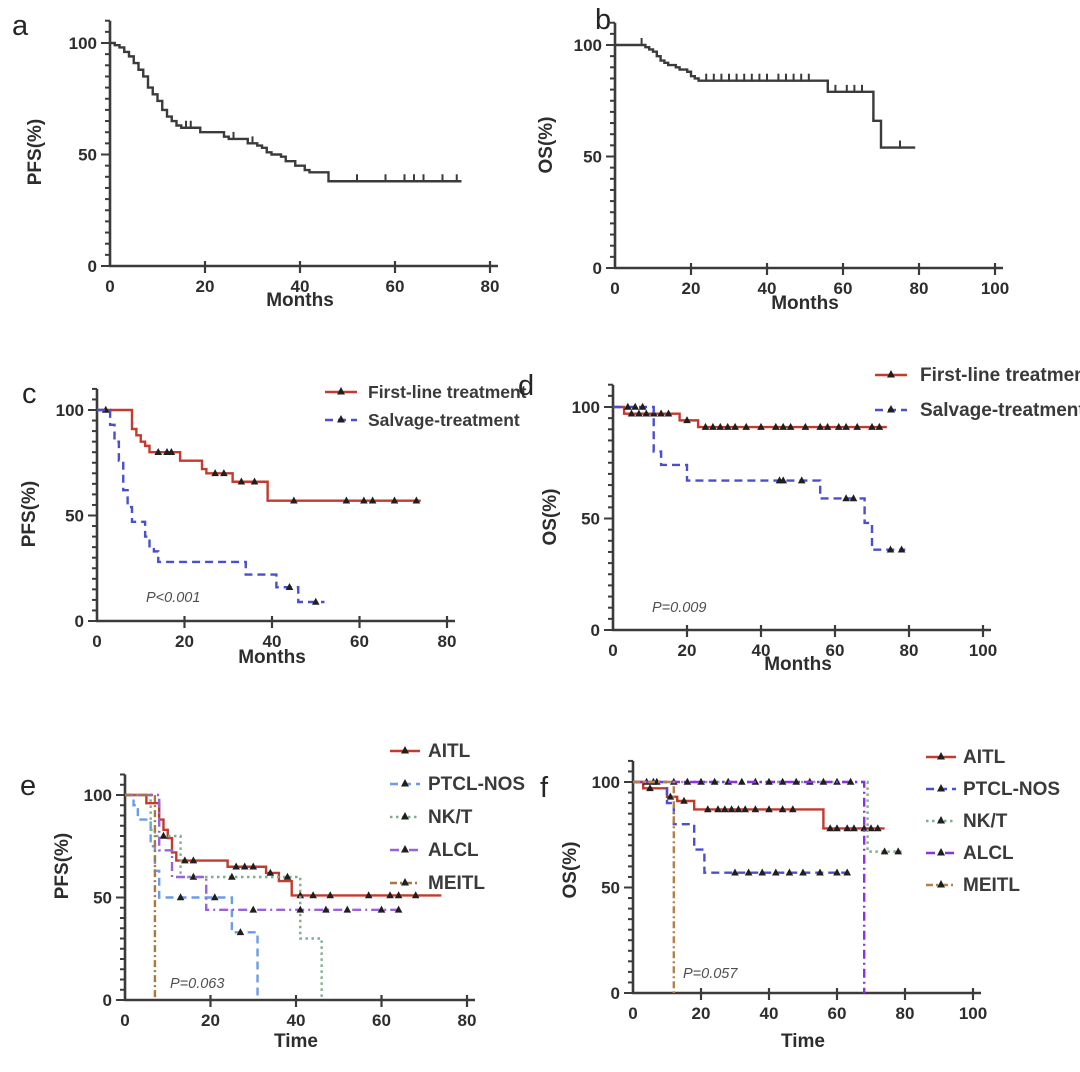 Image resolution: width=1080 pixels, height=1072 pixels. What do you see at coordinates (447, 392) in the screenshot?
I see `legend-item-label: First-line treatment` at bounding box center [447, 392].